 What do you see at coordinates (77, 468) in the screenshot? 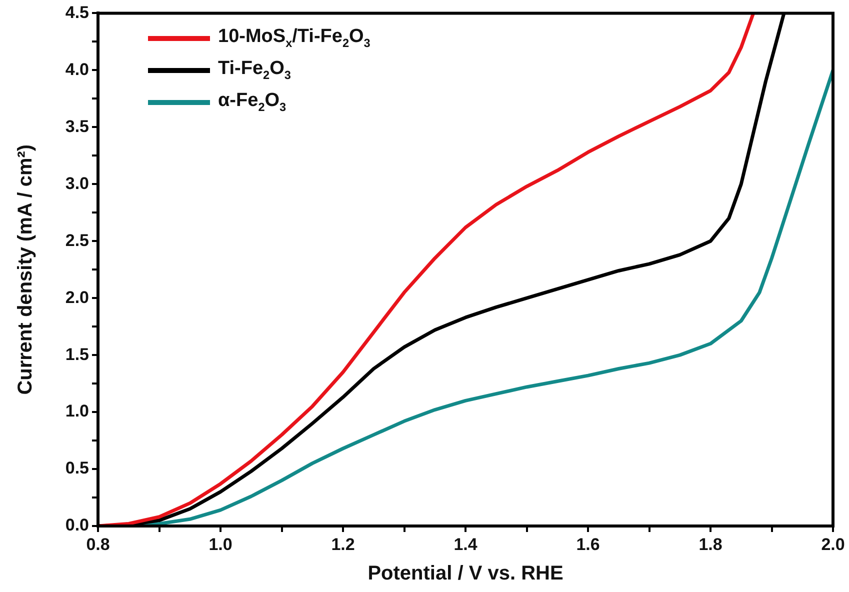
I see `y-tick-label: 0.5` at bounding box center [77, 468].